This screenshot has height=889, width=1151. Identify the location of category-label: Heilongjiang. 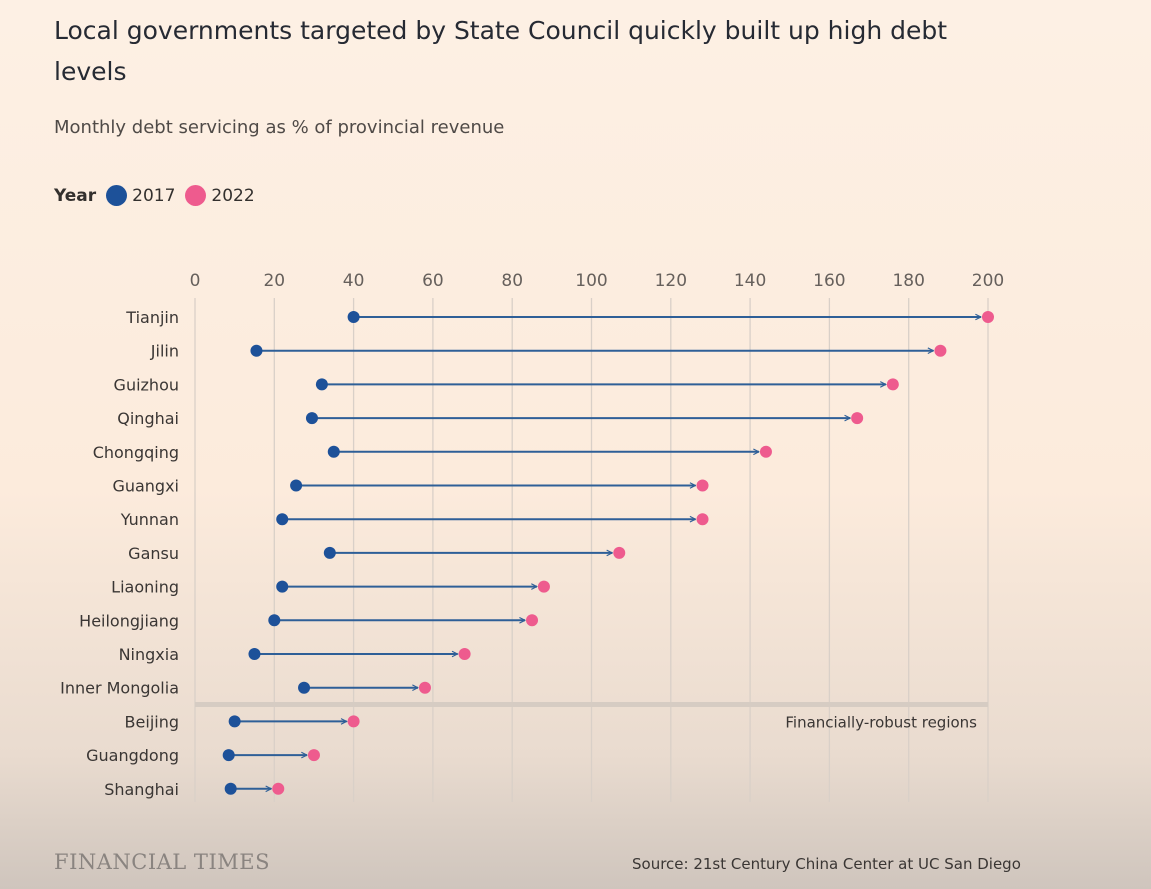
(129, 620).